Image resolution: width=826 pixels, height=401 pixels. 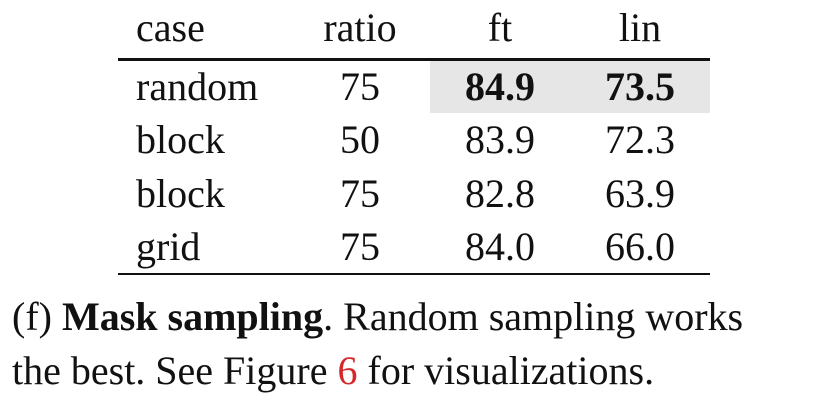 What do you see at coordinates (500, 139) in the screenshot?
I see `row-block50-ft: 83.9` at bounding box center [500, 139].